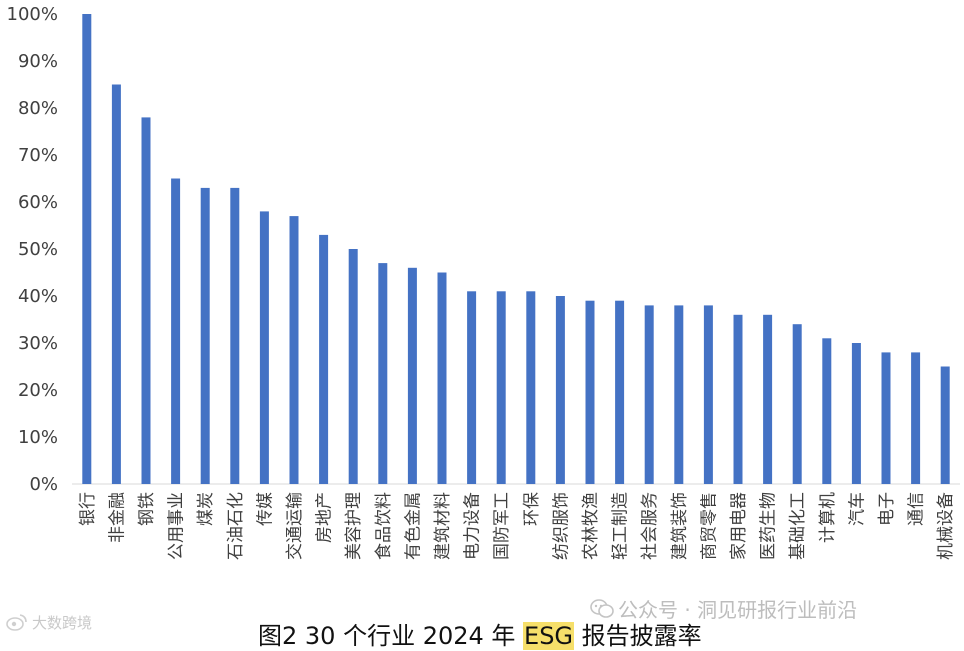 The width and height of the screenshot is (964, 651). What do you see at coordinates (117, 517) in the screenshot?
I see `x-tick-label: 非金融` at bounding box center [117, 517].